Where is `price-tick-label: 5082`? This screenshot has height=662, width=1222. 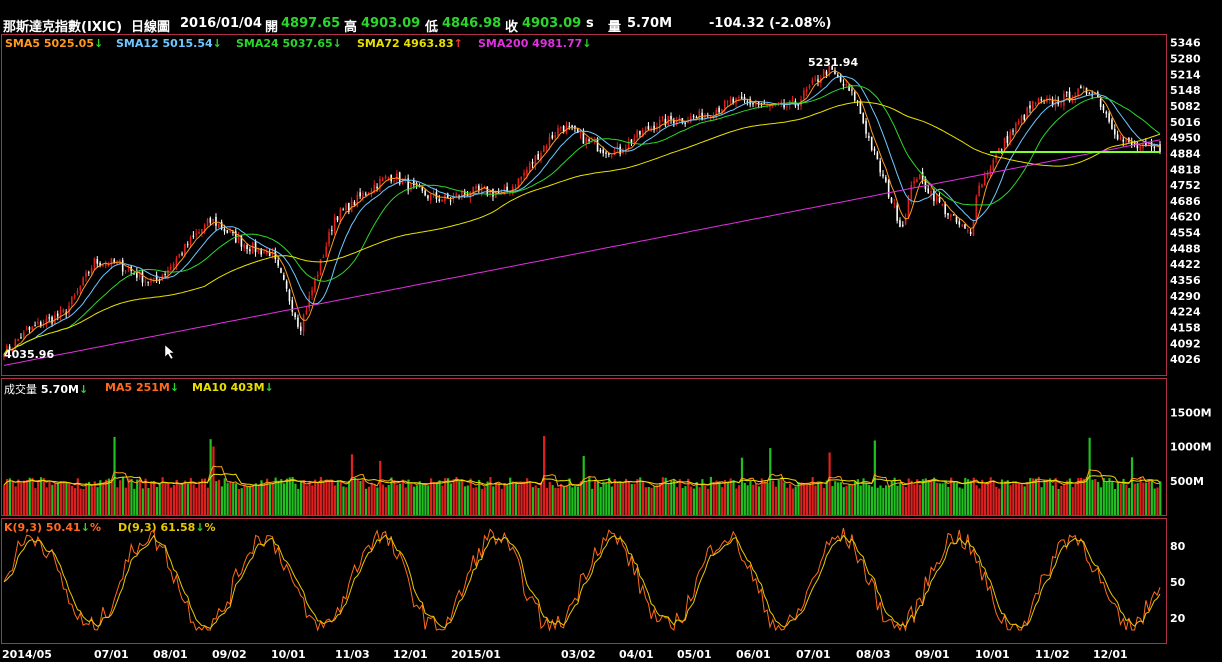
price-tick-label: 5082 is located at coordinates (1185, 106).